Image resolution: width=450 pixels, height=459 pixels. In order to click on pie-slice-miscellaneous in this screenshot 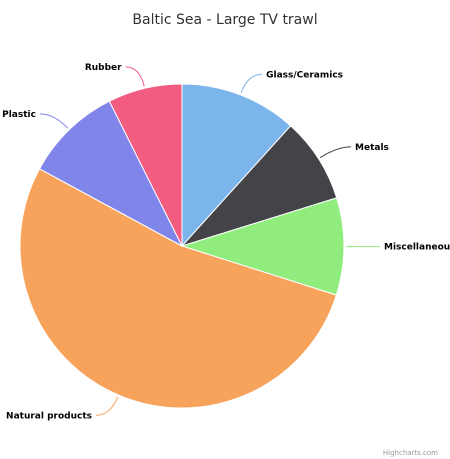, I will do `click(262, 246)`.